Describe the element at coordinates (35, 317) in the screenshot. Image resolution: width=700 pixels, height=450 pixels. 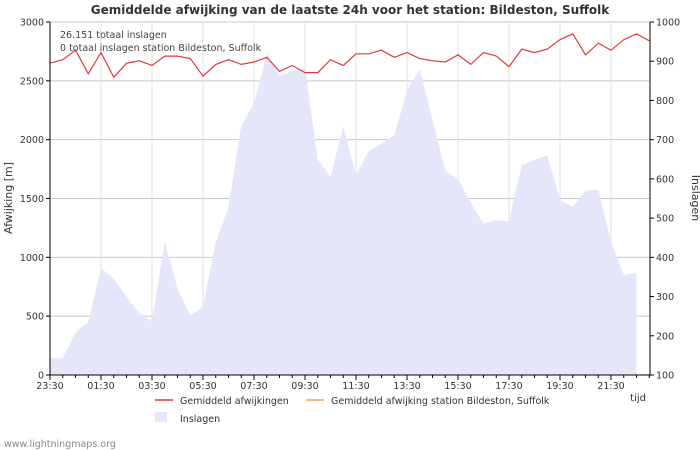
I see `y-left-tick-label: 500` at that location.